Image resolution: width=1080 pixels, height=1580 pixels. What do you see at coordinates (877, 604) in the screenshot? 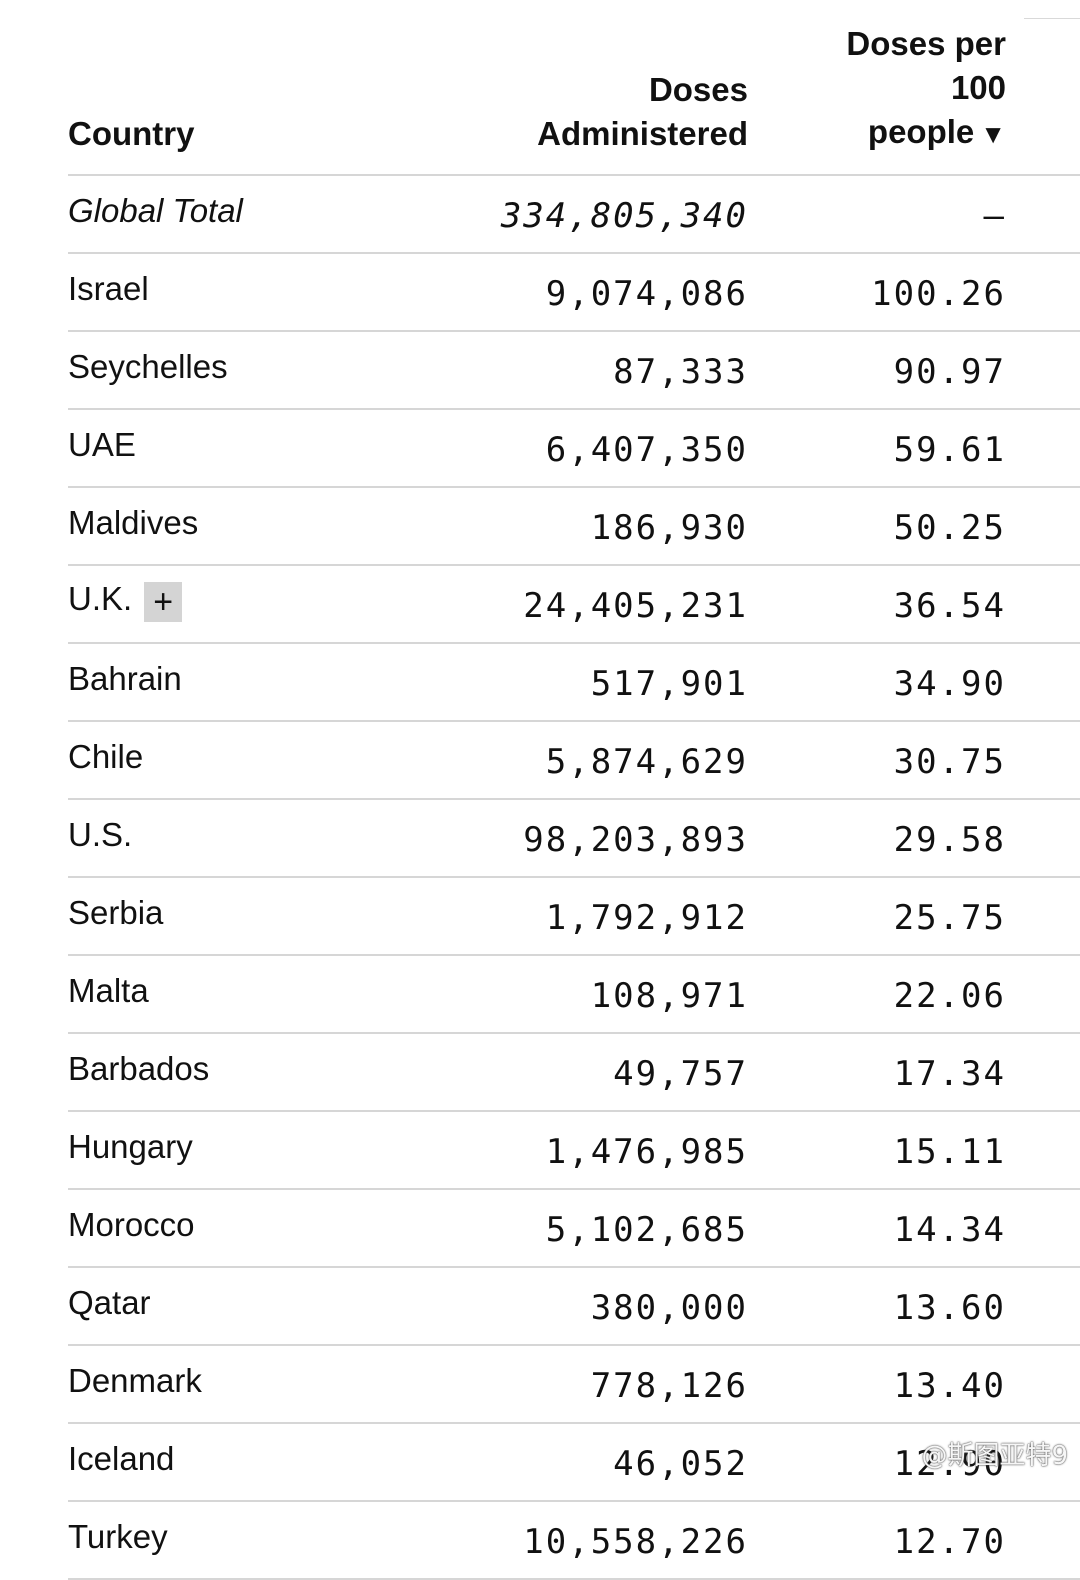
I see `per100-cell: 36.54` at bounding box center [877, 604].